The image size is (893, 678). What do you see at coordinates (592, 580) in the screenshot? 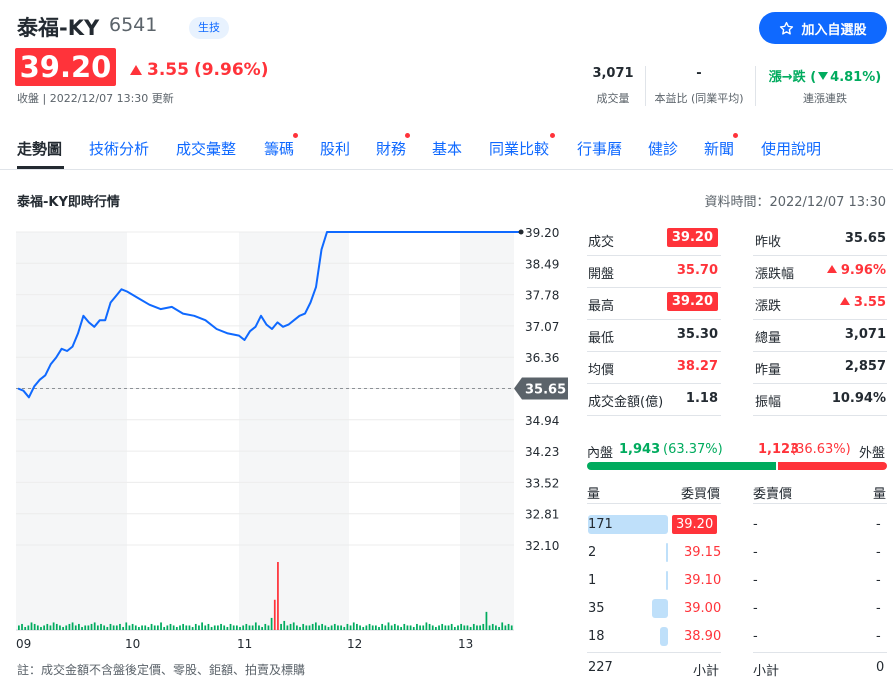
I see `bid-qty: 1` at bounding box center [592, 580].